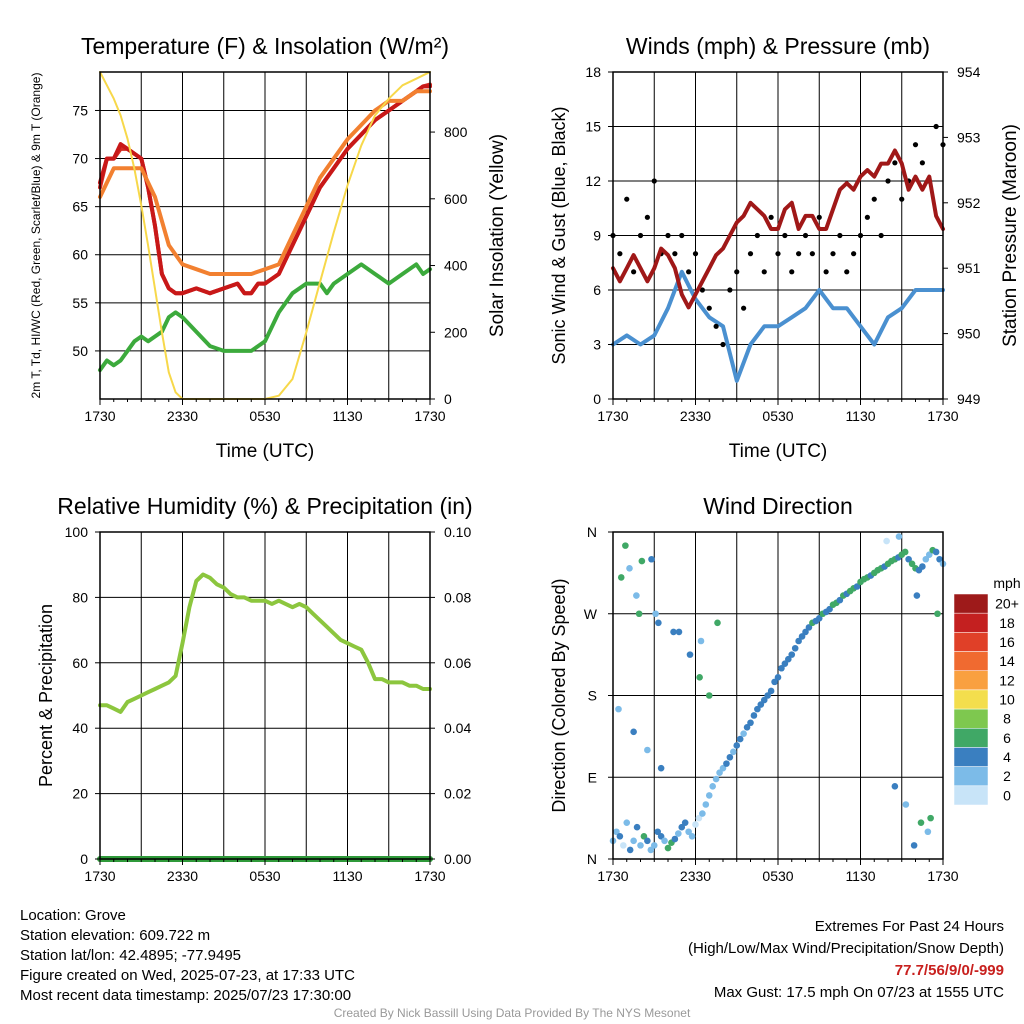 This screenshot has width=1024, height=1024. I want to click on station-latlon: Station lat/lon: 42.4895; -77.9495, so click(131, 955).